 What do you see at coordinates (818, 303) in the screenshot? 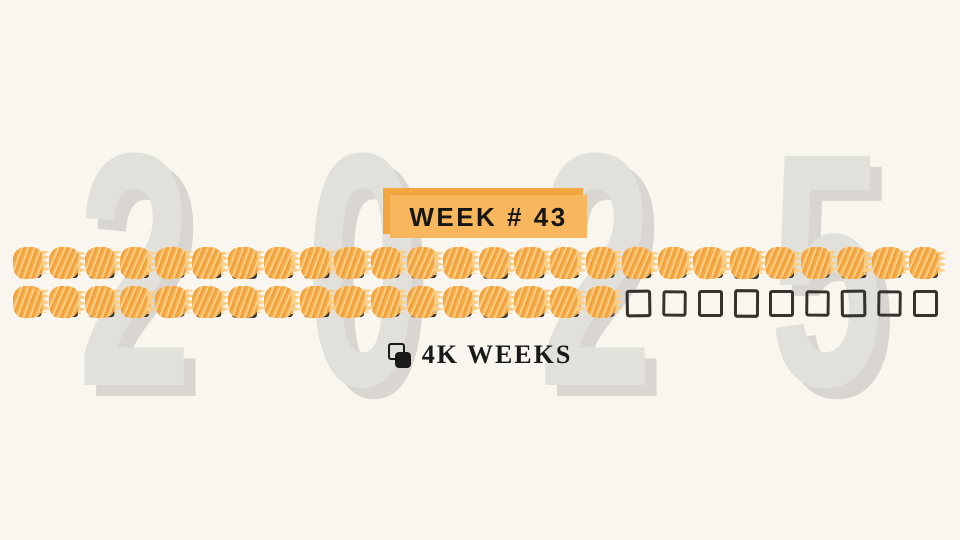
I see `week-checkbox-49-unchecked` at bounding box center [818, 303].